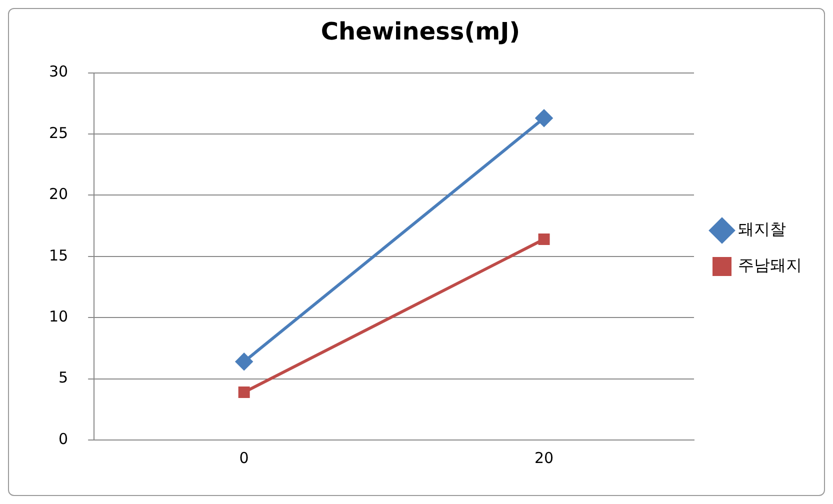 This screenshot has width=833, height=504. Describe the element at coordinates (58, 194) in the screenshot. I see `y-tick-label: 20` at that location.